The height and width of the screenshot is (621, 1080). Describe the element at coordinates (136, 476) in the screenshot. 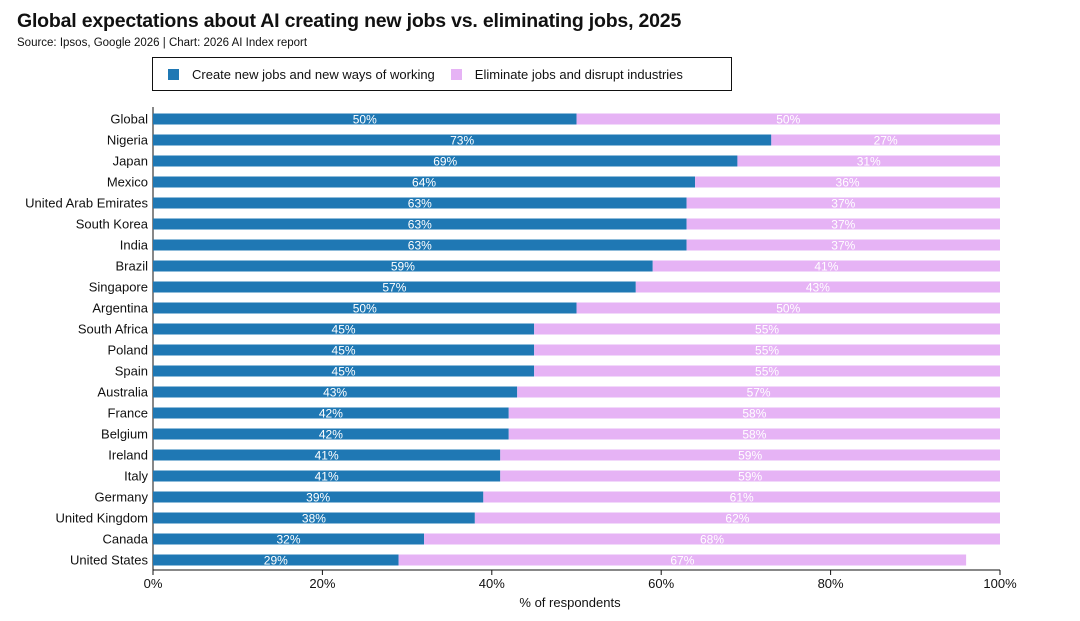

I see `category-label: Italy` at that location.